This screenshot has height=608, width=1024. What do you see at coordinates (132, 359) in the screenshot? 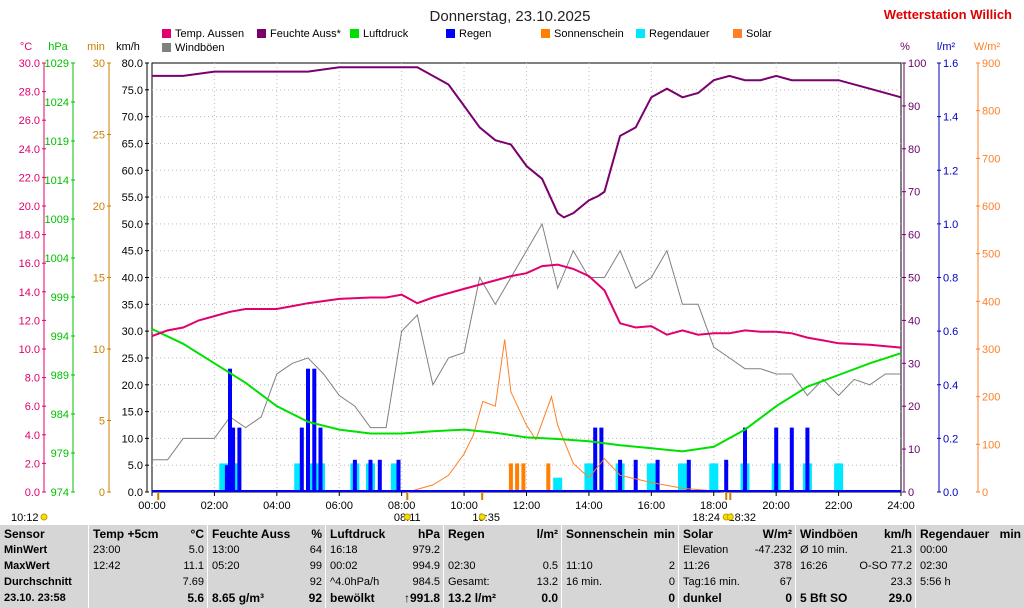
I see `axis-tick-label: 25.0` at bounding box center [132, 359].